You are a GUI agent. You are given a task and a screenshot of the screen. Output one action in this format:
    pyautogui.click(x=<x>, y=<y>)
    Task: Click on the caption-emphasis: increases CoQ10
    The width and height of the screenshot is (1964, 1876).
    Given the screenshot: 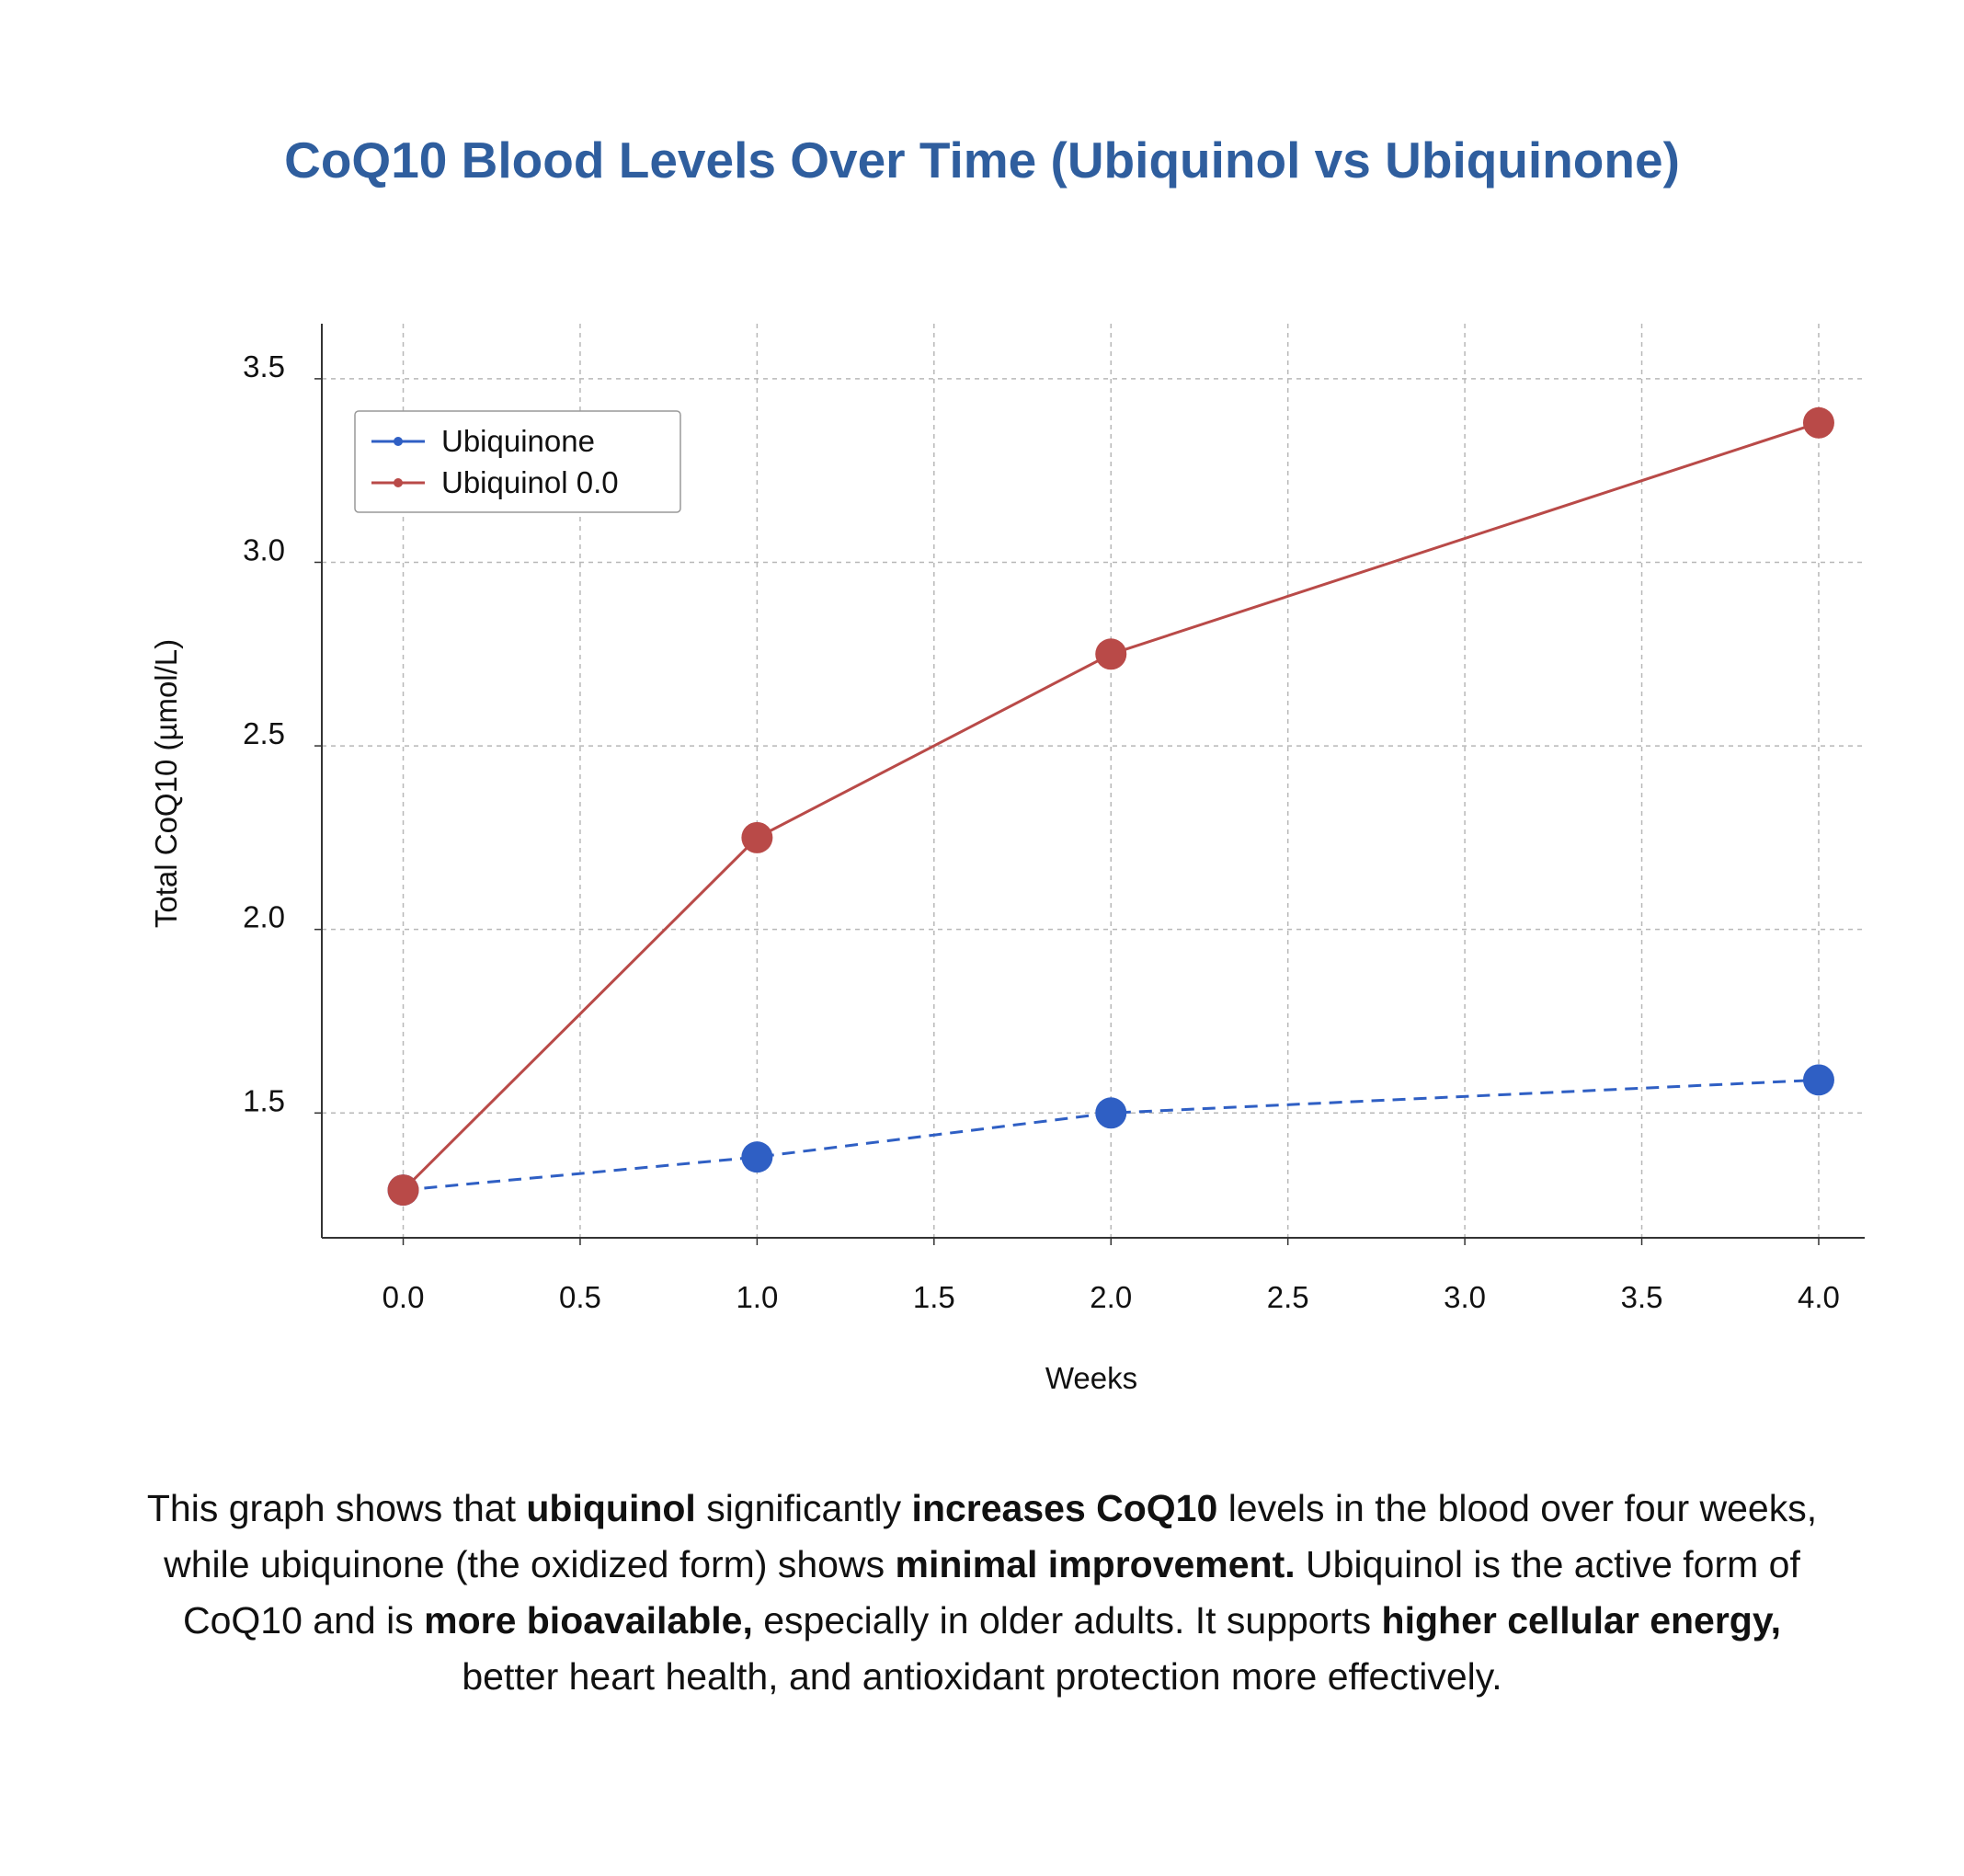 What is the action you would take?
    pyautogui.click(x=1064, y=1508)
    